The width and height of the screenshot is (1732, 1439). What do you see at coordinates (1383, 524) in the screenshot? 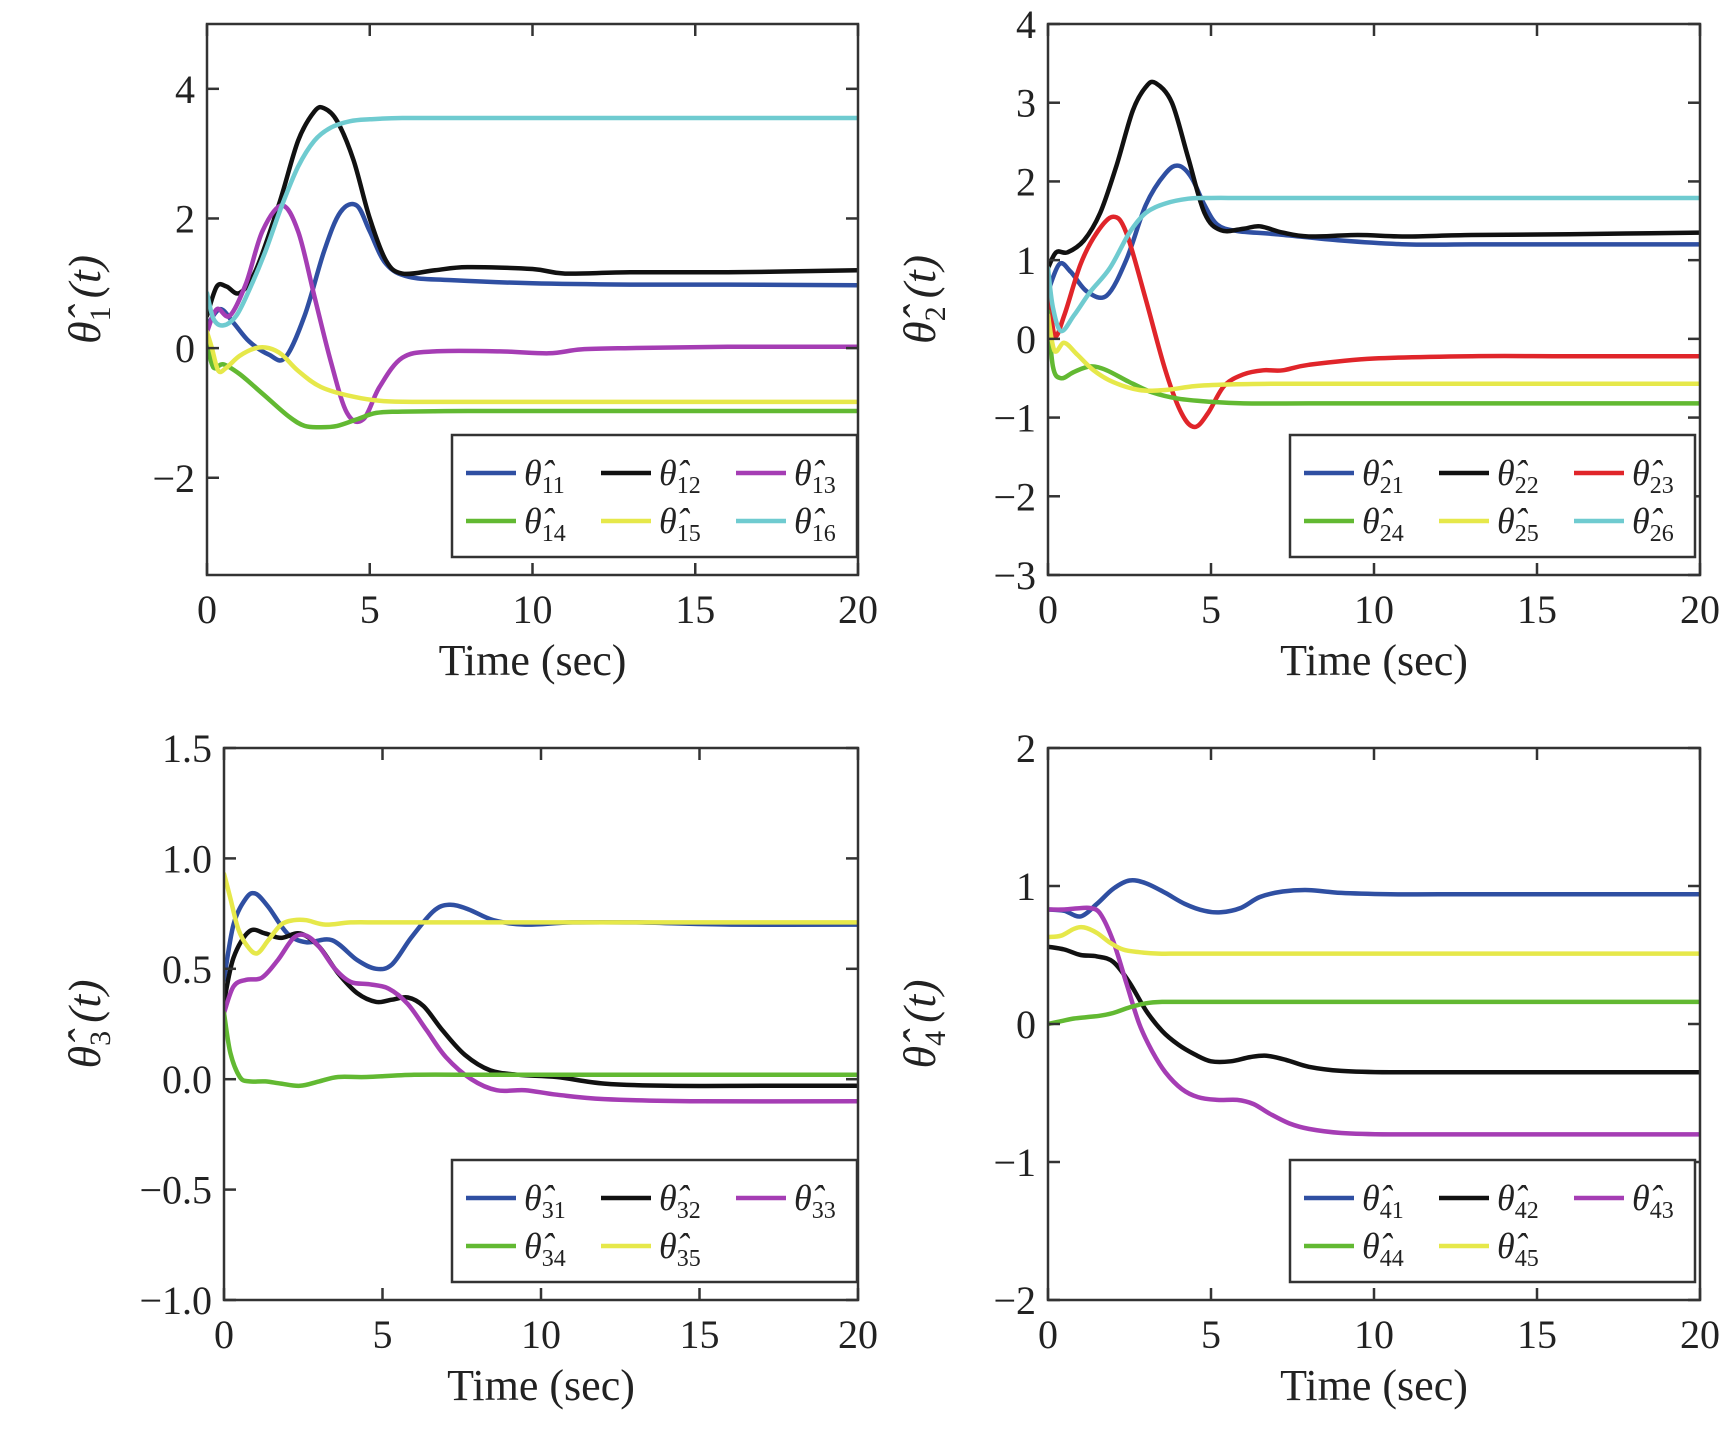
I see `legend-label-24: θ̂24` at bounding box center [1383, 524].